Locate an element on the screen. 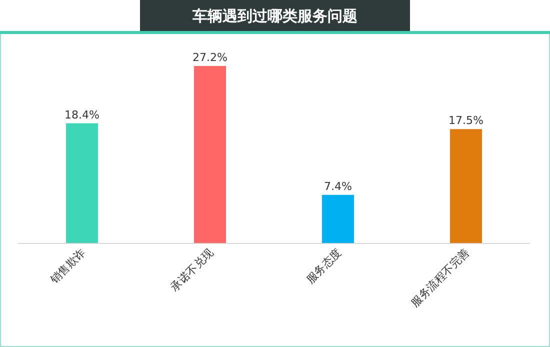 The height and width of the screenshot is (347, 550). x-tick-label: 服务流程不完善 is located at coordinates (440, 278).